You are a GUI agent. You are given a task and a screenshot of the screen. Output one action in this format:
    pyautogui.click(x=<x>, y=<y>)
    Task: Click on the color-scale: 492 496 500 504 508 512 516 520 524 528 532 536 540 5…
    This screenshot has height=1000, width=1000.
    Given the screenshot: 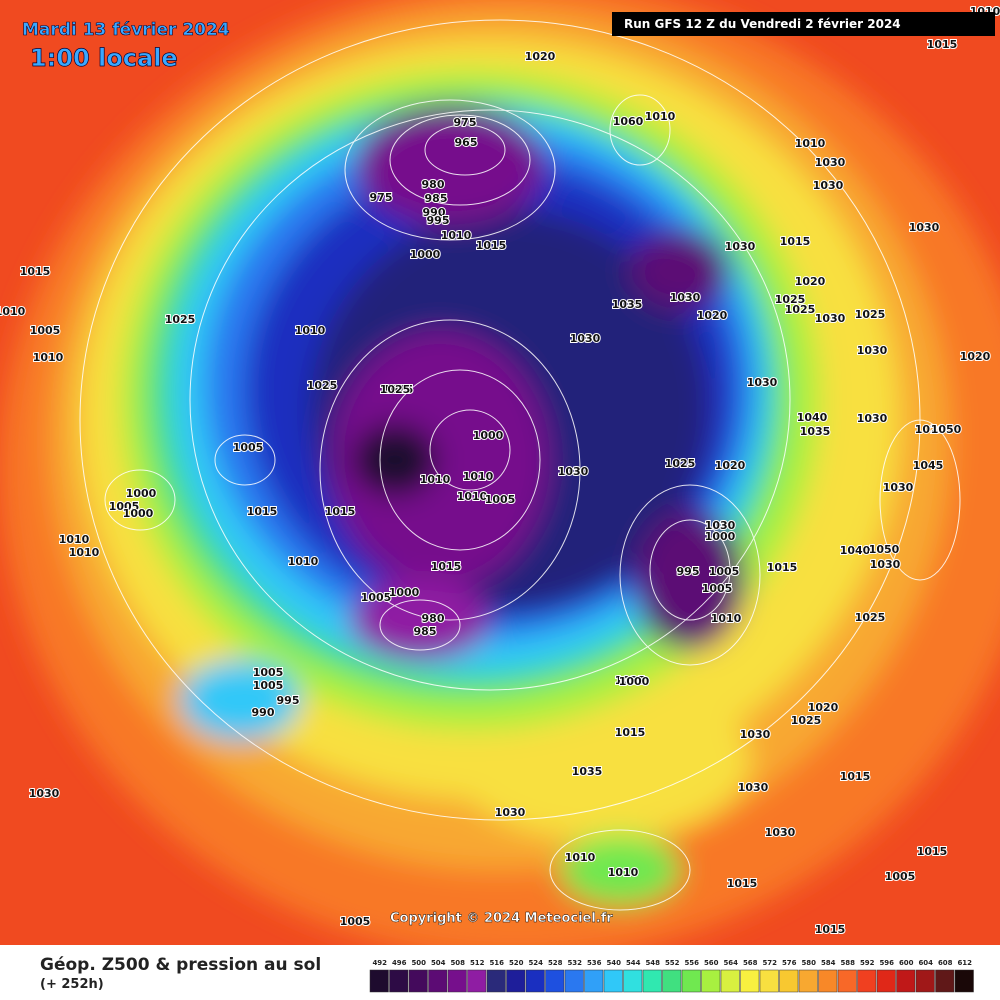 What is the action you would take?
    pyautogui.click(x=671, y=976)
    